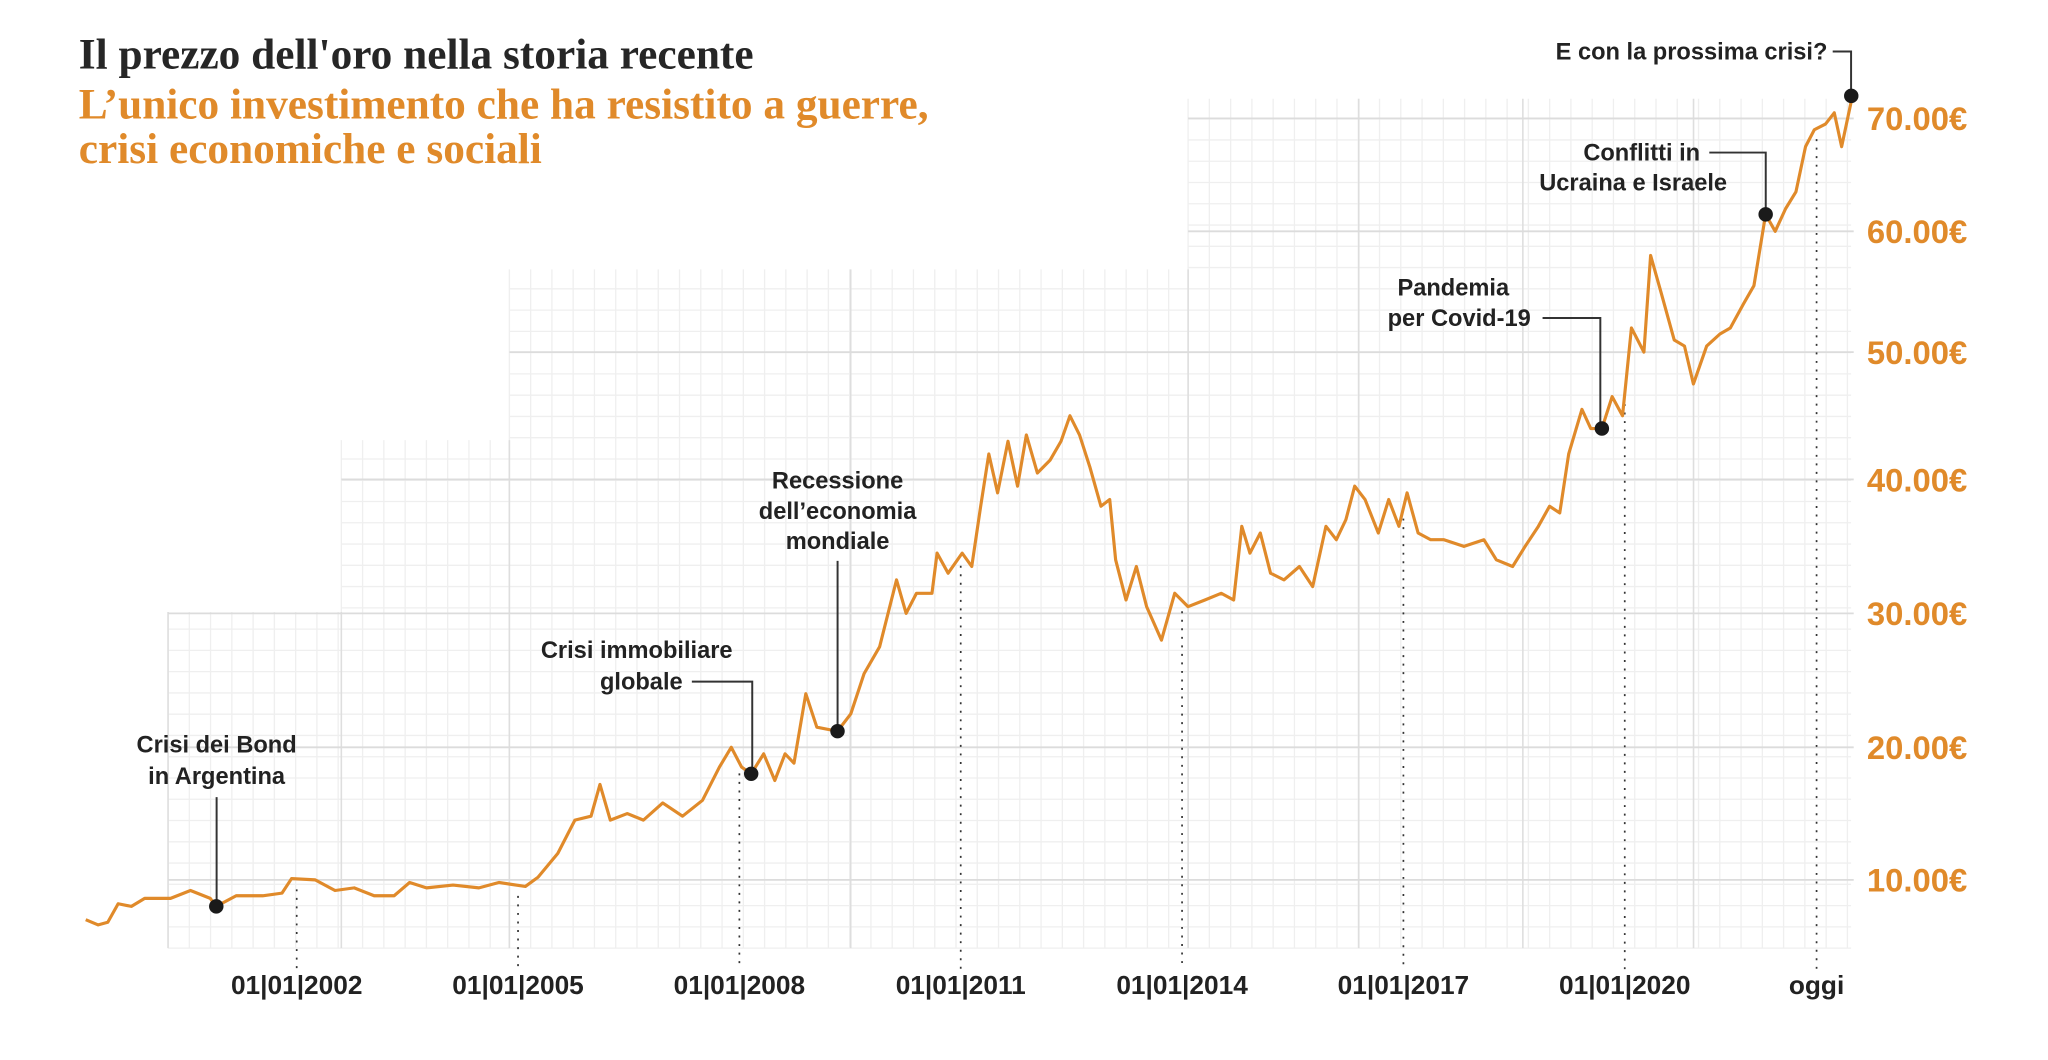  Describe the element at coordinates (310, 149) in the screenshot. I see `chart-subtitle-line-2: crisi economiche e sociali` at that location.